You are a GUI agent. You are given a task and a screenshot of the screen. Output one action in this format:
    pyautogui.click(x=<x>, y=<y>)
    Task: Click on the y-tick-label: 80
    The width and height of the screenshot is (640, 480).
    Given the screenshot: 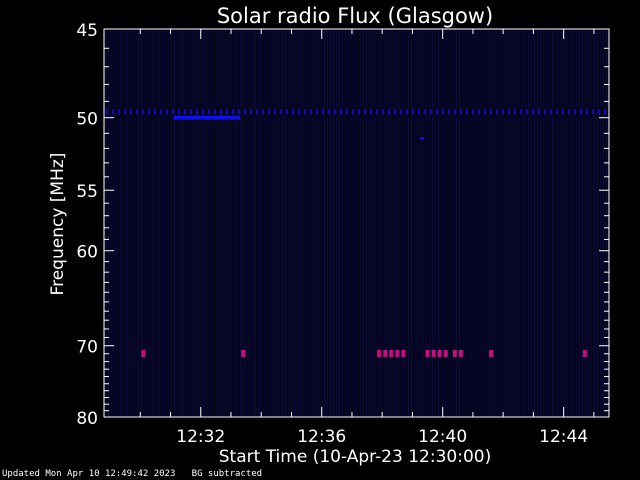 What is the action you would take?
    pyautogui.click(x=87, y=419)
    